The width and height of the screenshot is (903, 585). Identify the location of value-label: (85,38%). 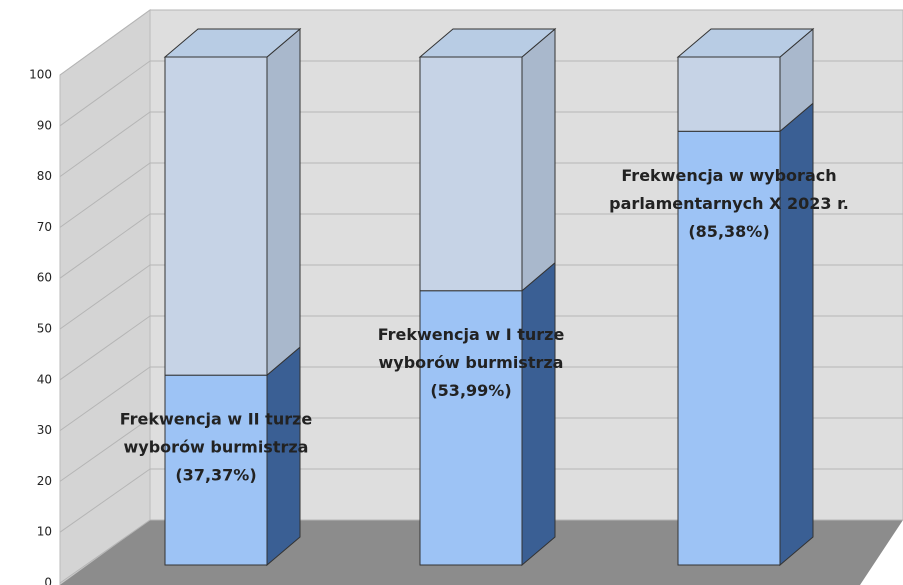
(728, 231).